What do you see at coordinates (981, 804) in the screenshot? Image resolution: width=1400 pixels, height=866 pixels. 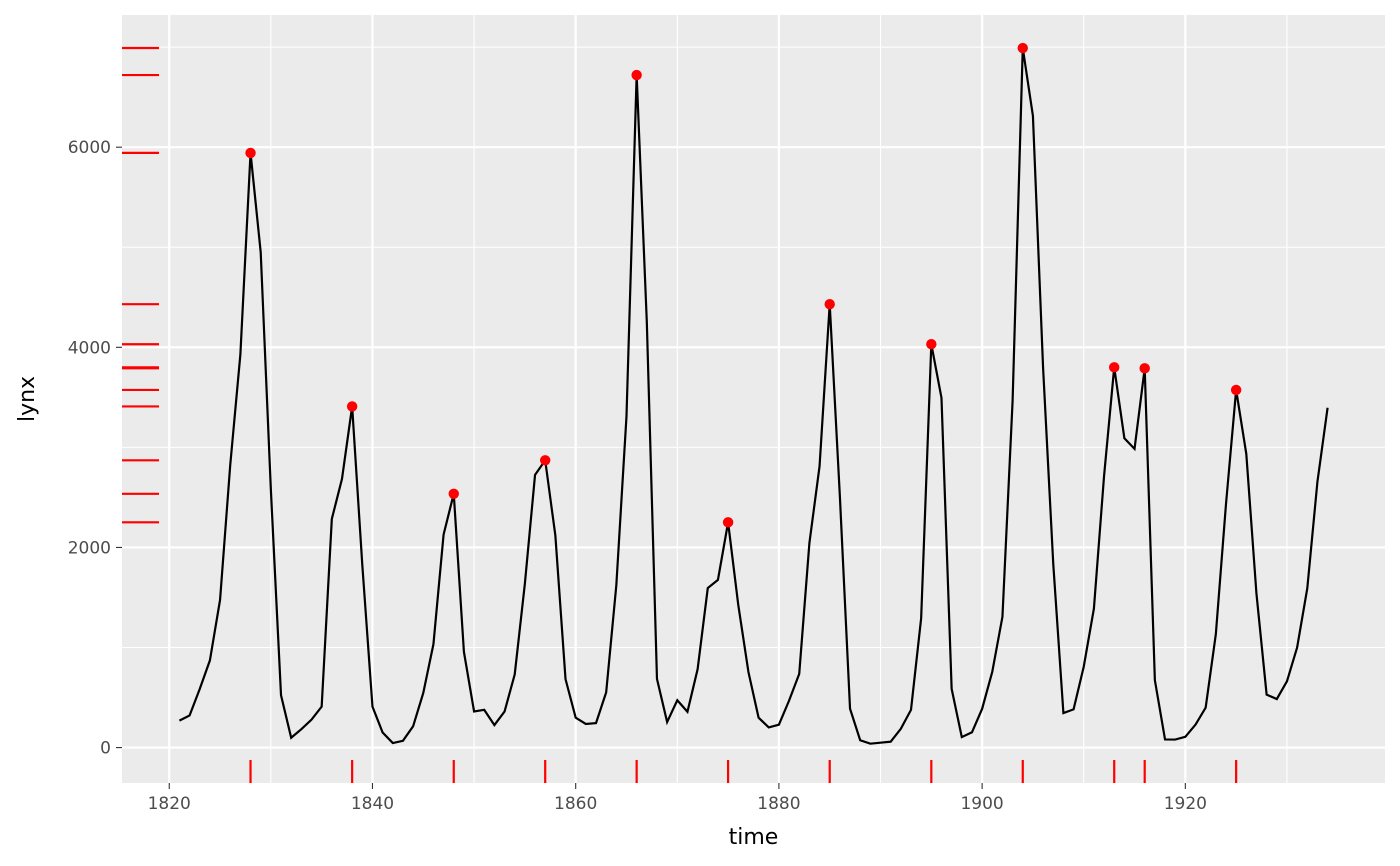 I see `x-tick-label: 1900` at bounding box center [981, 804].